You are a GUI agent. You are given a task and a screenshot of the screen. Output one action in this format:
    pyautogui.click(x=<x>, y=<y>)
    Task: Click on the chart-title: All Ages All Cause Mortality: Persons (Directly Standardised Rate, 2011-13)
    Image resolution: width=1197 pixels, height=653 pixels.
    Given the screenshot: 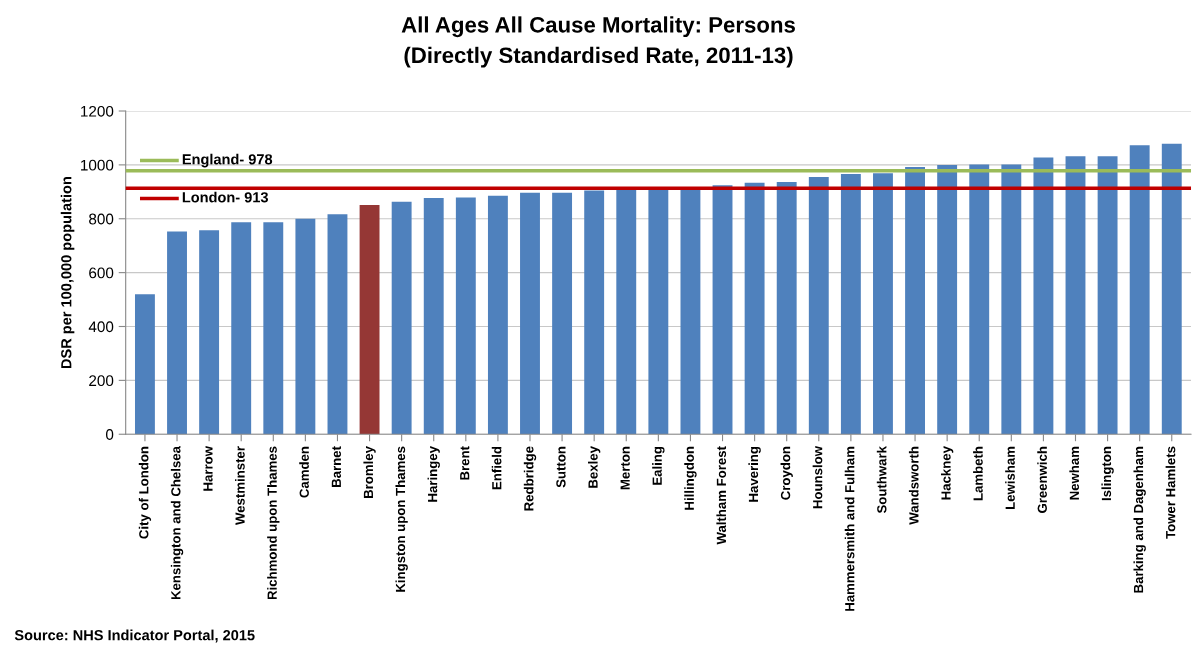 What is the action you would take?
    pyautogui.click(x=598, y=42)
    